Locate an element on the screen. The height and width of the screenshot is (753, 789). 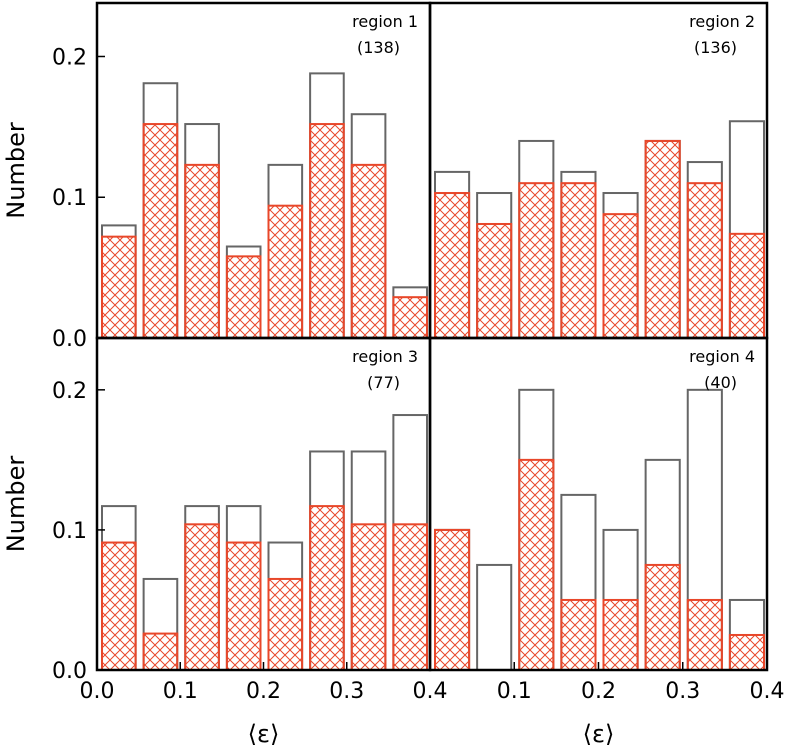
region-count: (40) is located at coordinates (720, 382).